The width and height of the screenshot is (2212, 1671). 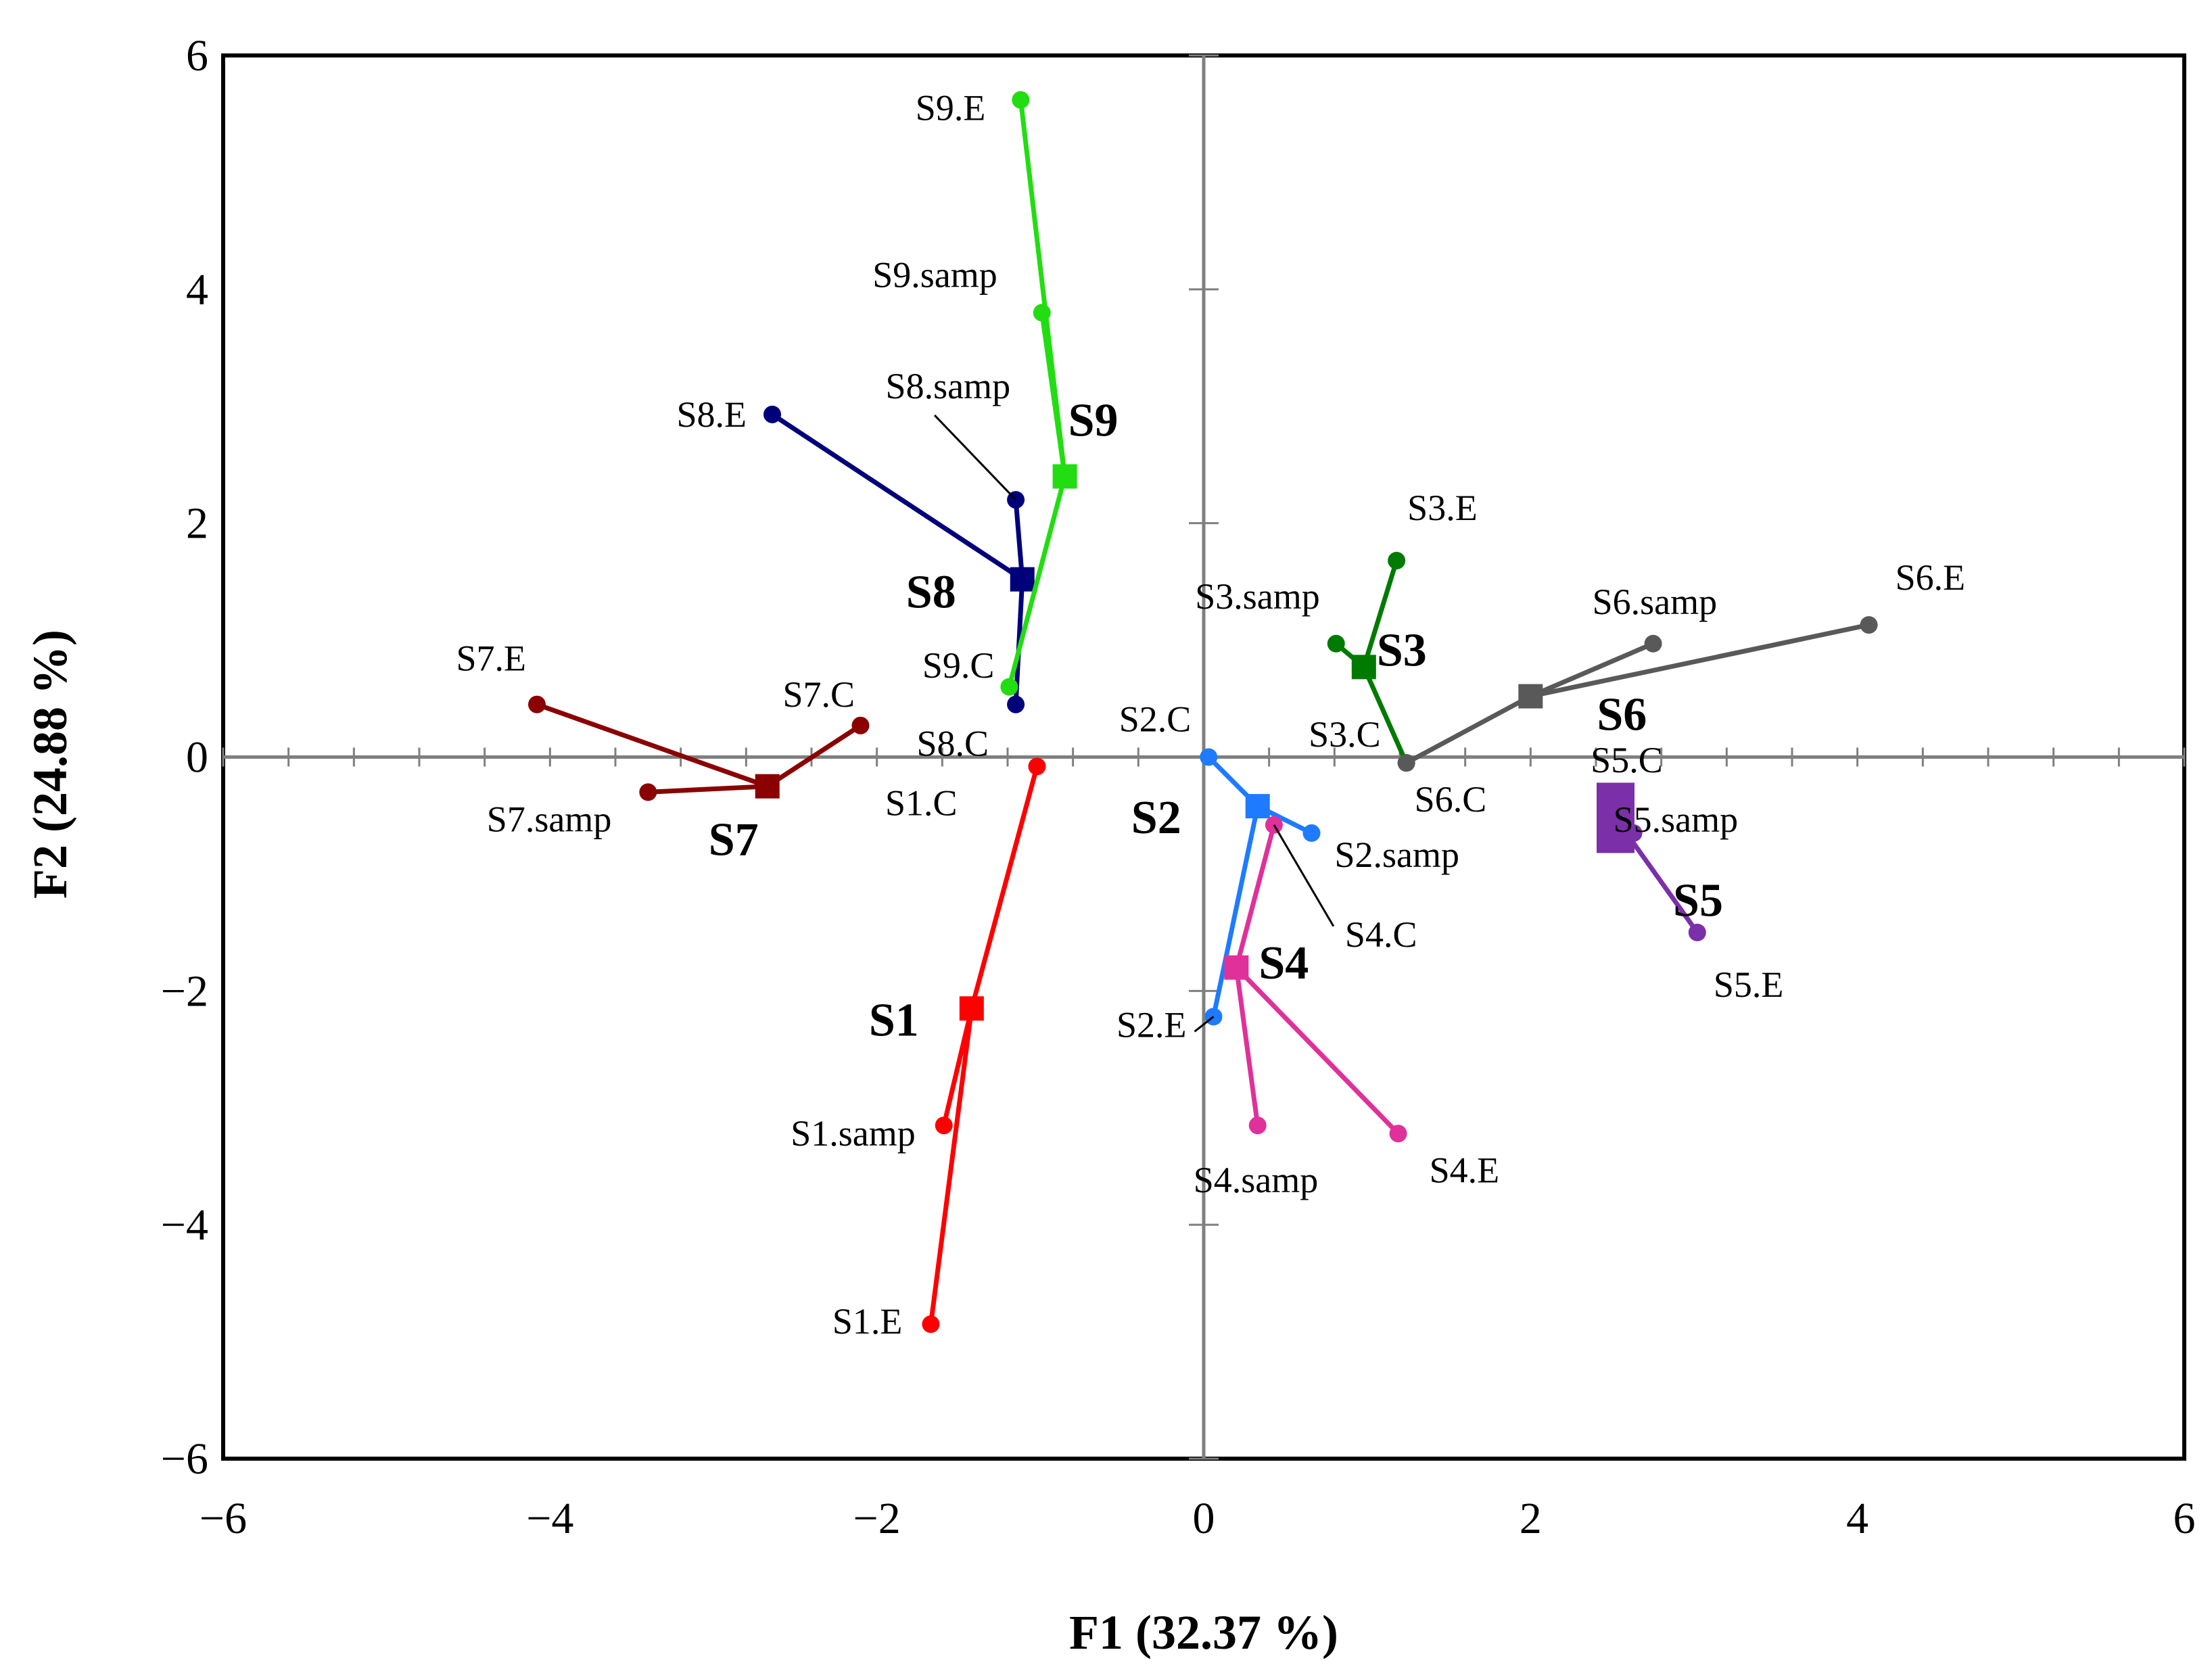 I want to click on label-s6-c: S6.C, so click(x=1451, y=799).